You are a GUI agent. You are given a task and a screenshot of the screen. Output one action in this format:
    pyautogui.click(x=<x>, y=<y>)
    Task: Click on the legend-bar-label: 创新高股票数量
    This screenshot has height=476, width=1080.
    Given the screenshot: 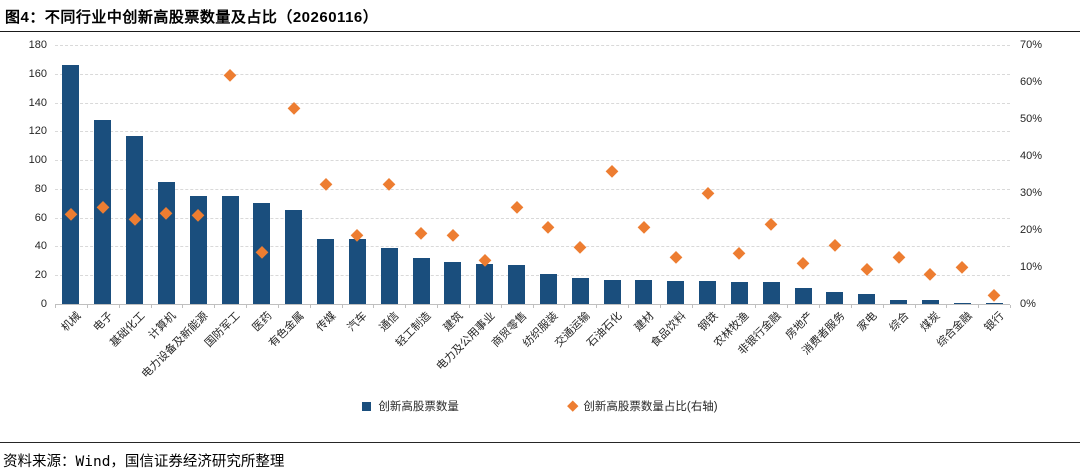 What is the action you would take?
    pyautogui.click(x=418, y=407)
    